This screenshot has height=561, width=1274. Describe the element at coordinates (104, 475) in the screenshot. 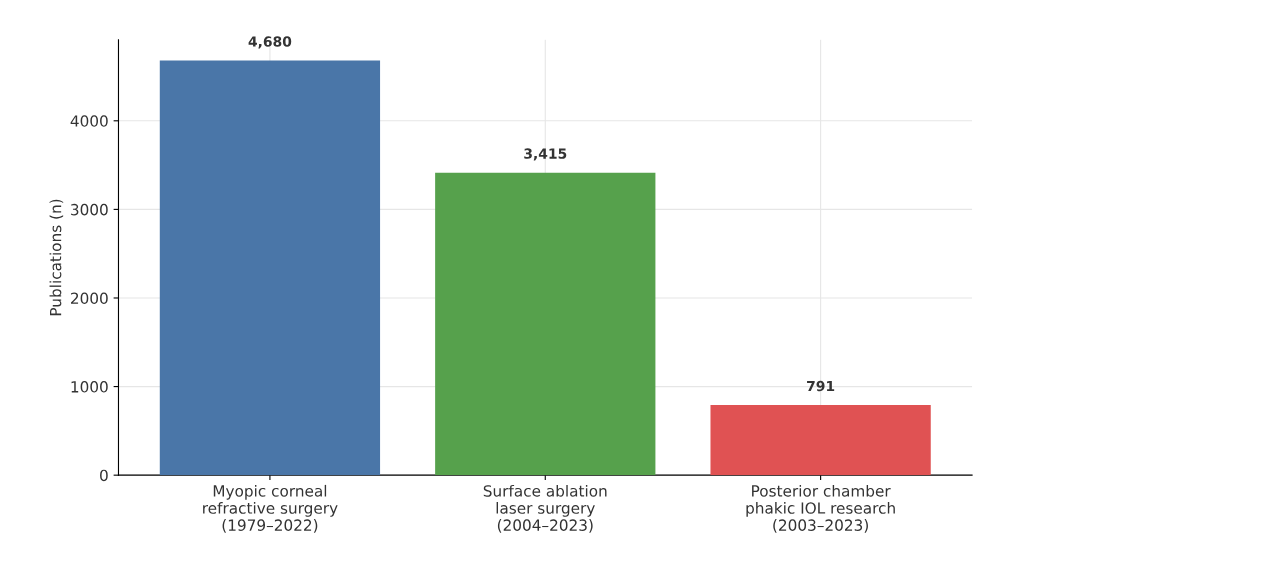

I see `y-tick-label: 0` at that location.